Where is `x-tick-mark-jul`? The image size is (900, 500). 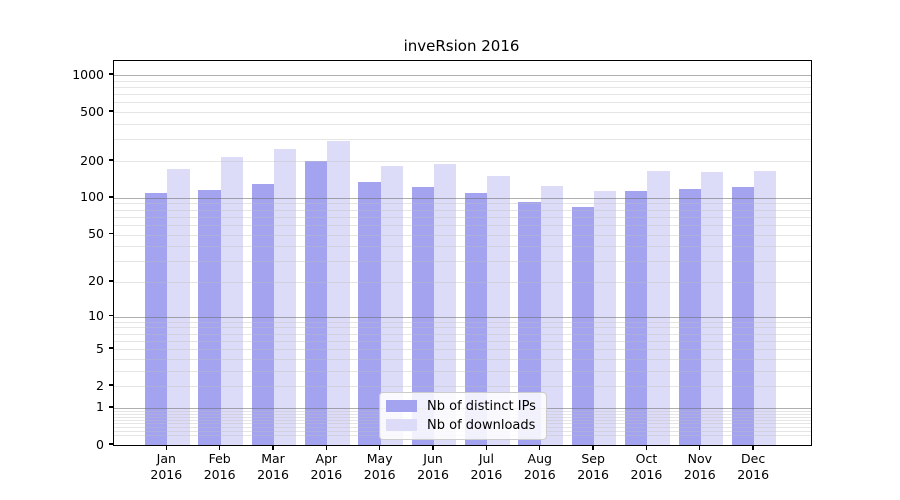 x-tick-mark-jul is located at coordinates (486, 448).